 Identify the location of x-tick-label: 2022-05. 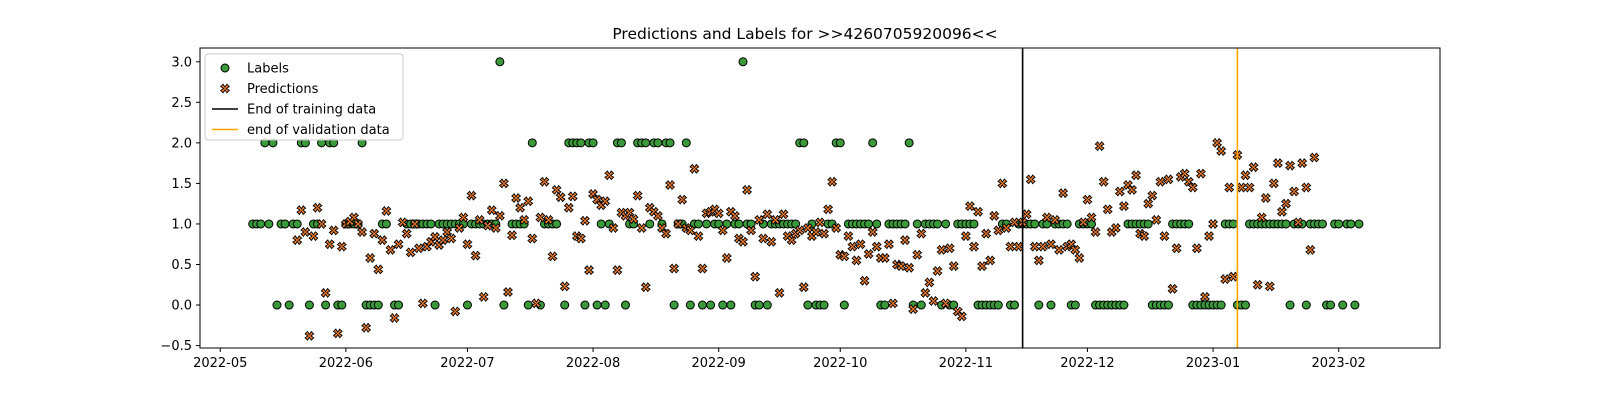
(220, 363).